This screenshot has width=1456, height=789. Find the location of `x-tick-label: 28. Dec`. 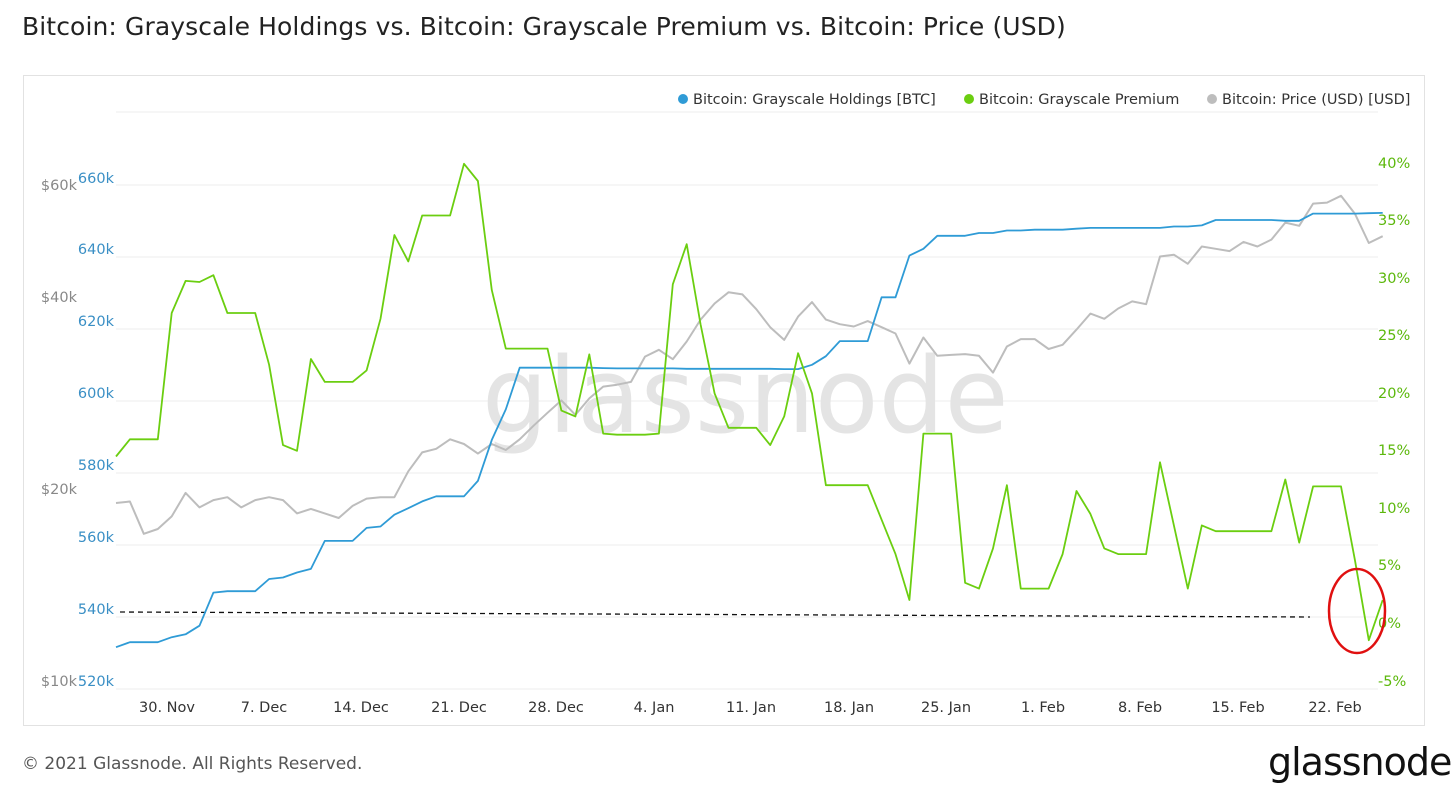

x-tick-label: 28. Dec is located at coordinates (556, 708).